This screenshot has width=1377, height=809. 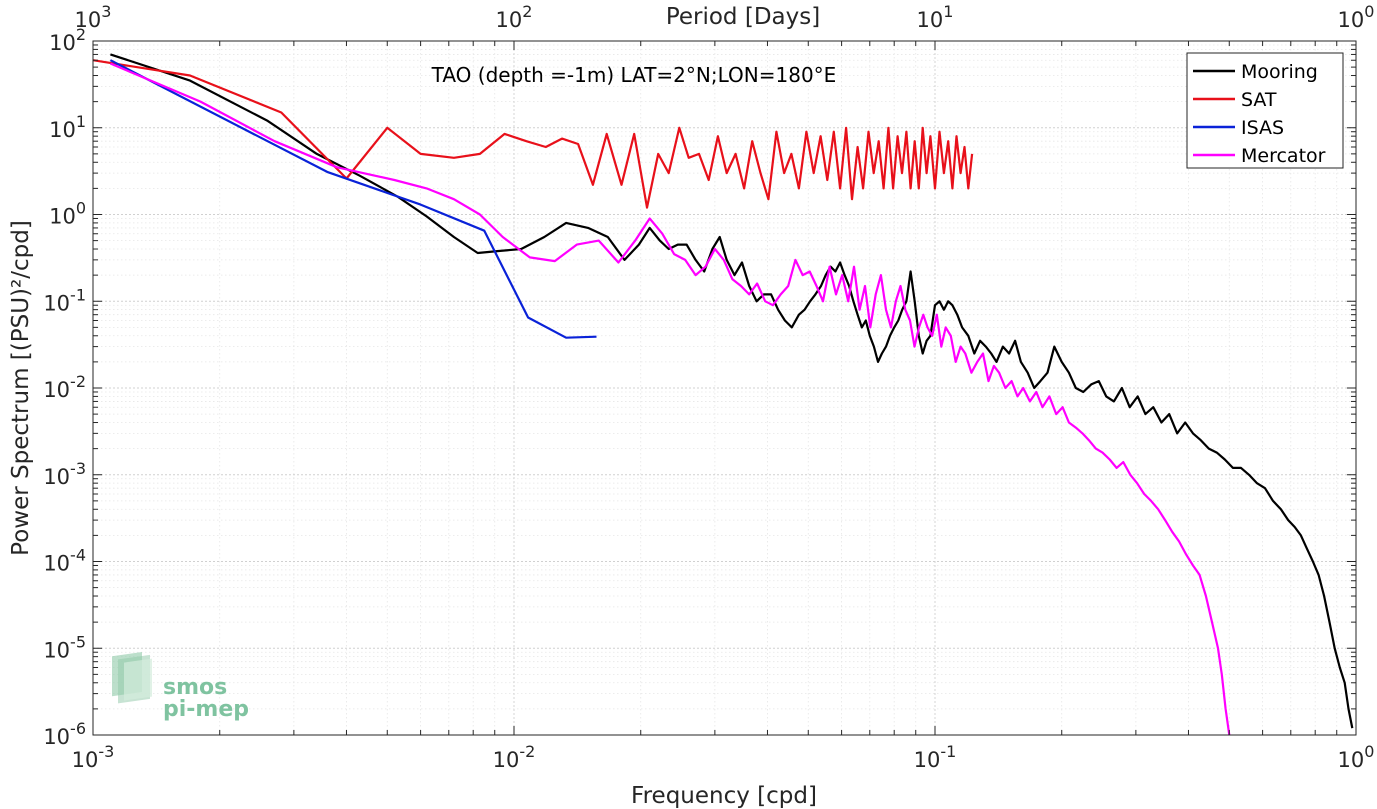 I want to click on legend-label-isas: ISAS, so click(x=1262, y=128).